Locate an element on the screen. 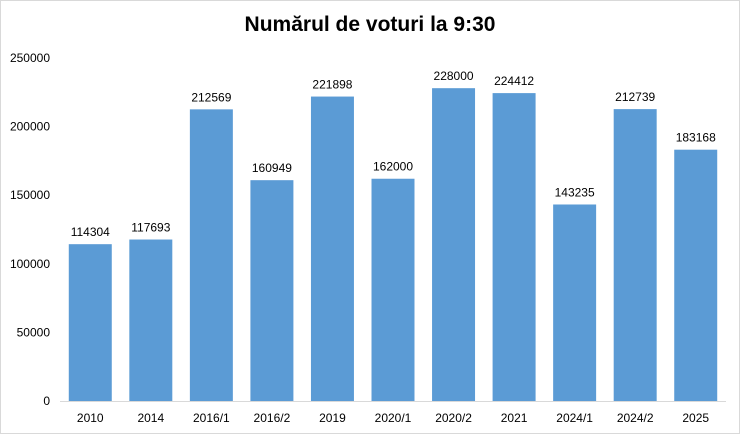 This screenshot has width=740, height=434. data-label: 212569 is located at coordinates (211, 97).